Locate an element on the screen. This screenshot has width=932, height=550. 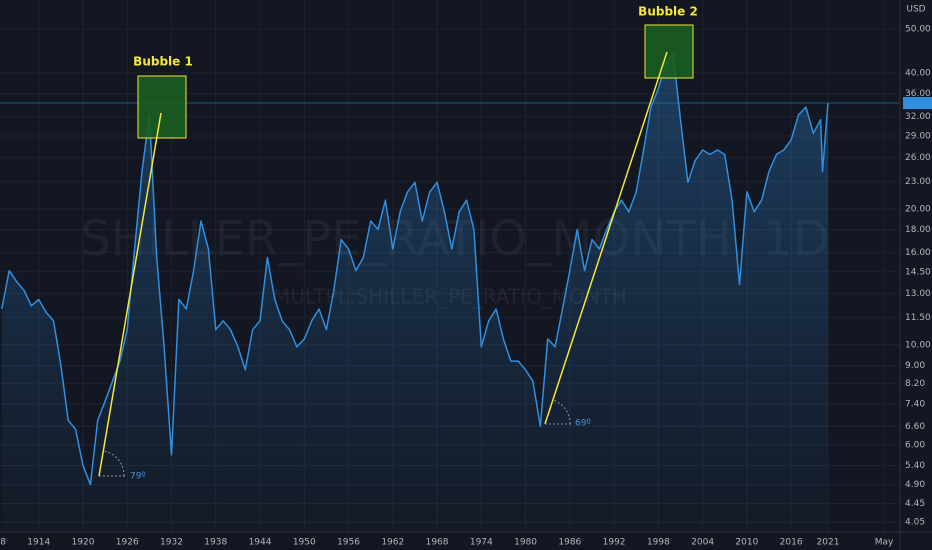
x-tick-label: 1908 is located at coordinates (3, 543).